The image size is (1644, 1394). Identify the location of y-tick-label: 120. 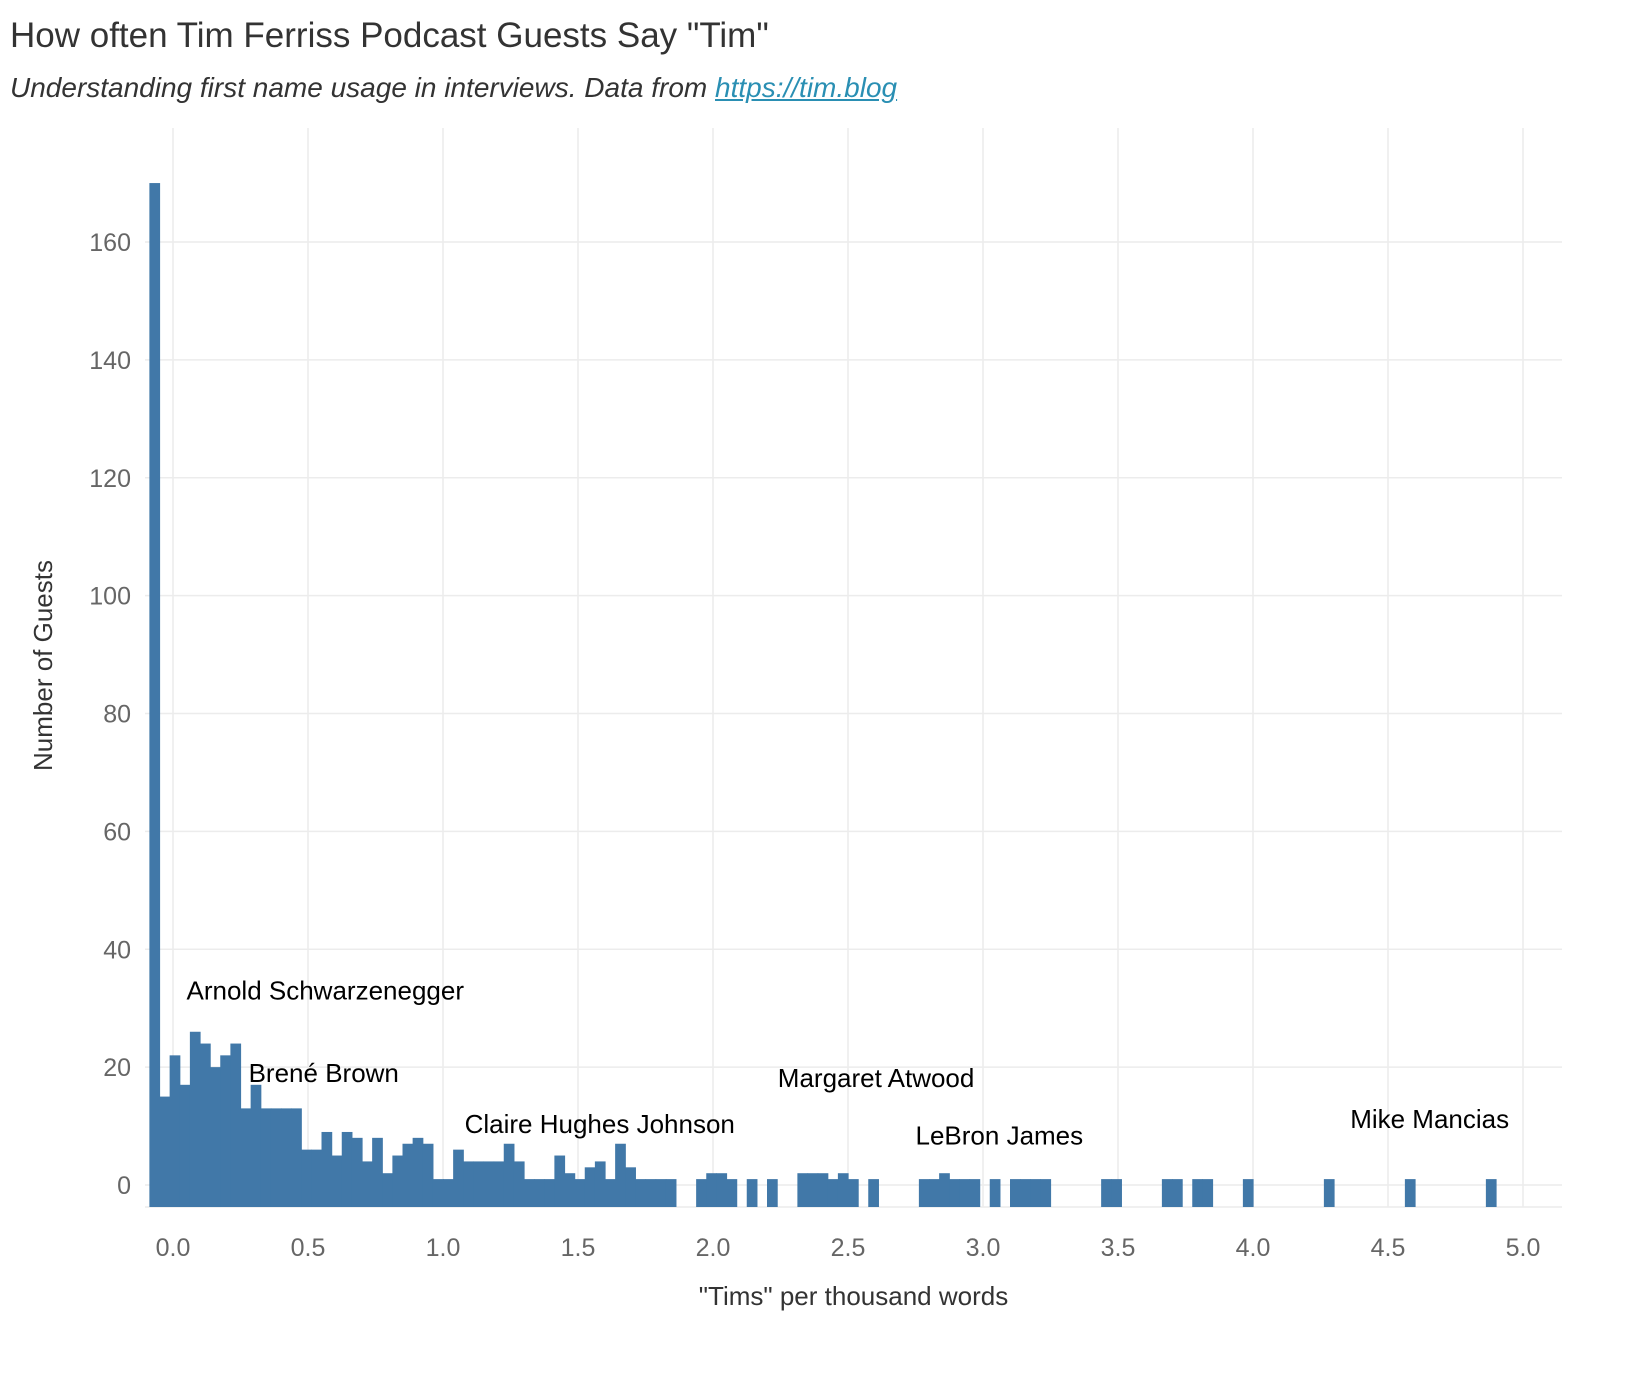
(110, 479).